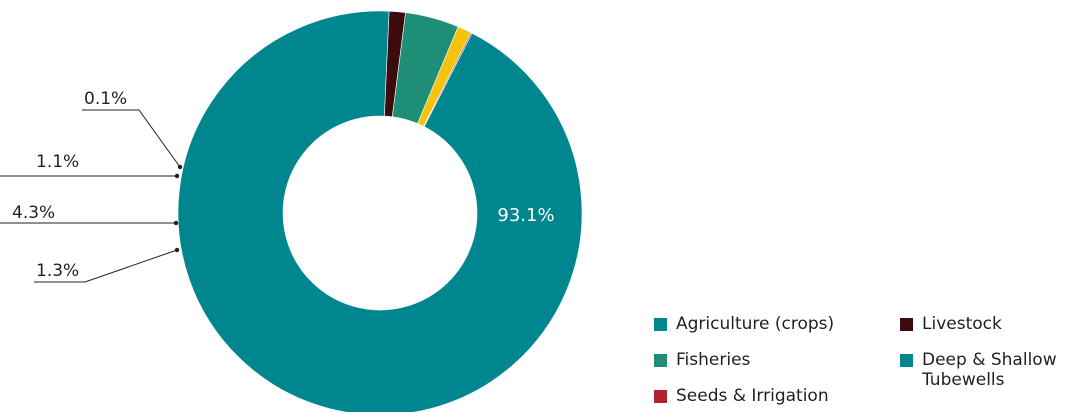 The height and width of the screenshot is (412, 1070). I want to click on data-label-livestock: 1.3%, so click(57, 271).